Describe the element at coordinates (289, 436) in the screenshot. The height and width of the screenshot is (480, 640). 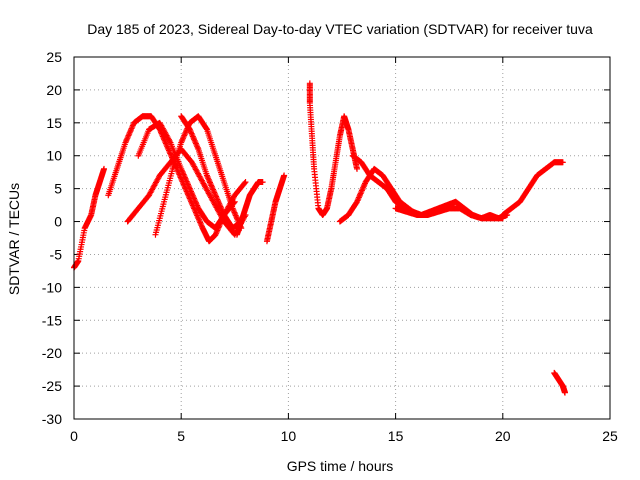
I see `x-tick-label: 10` at that location.